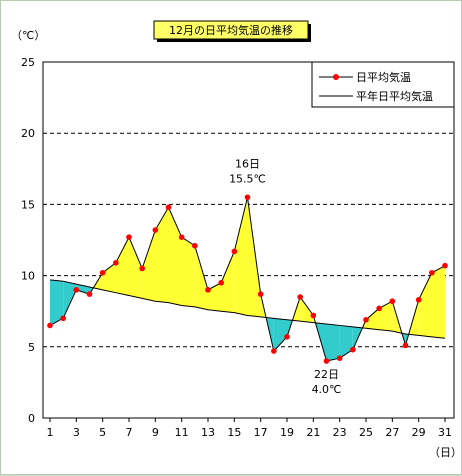 The height and width of the screenshot is (476, 462). What do you see at coordinates (261, 432) in the screenshot?
I see `x-tick-label-17: 17` at bounding box center [261, 432].